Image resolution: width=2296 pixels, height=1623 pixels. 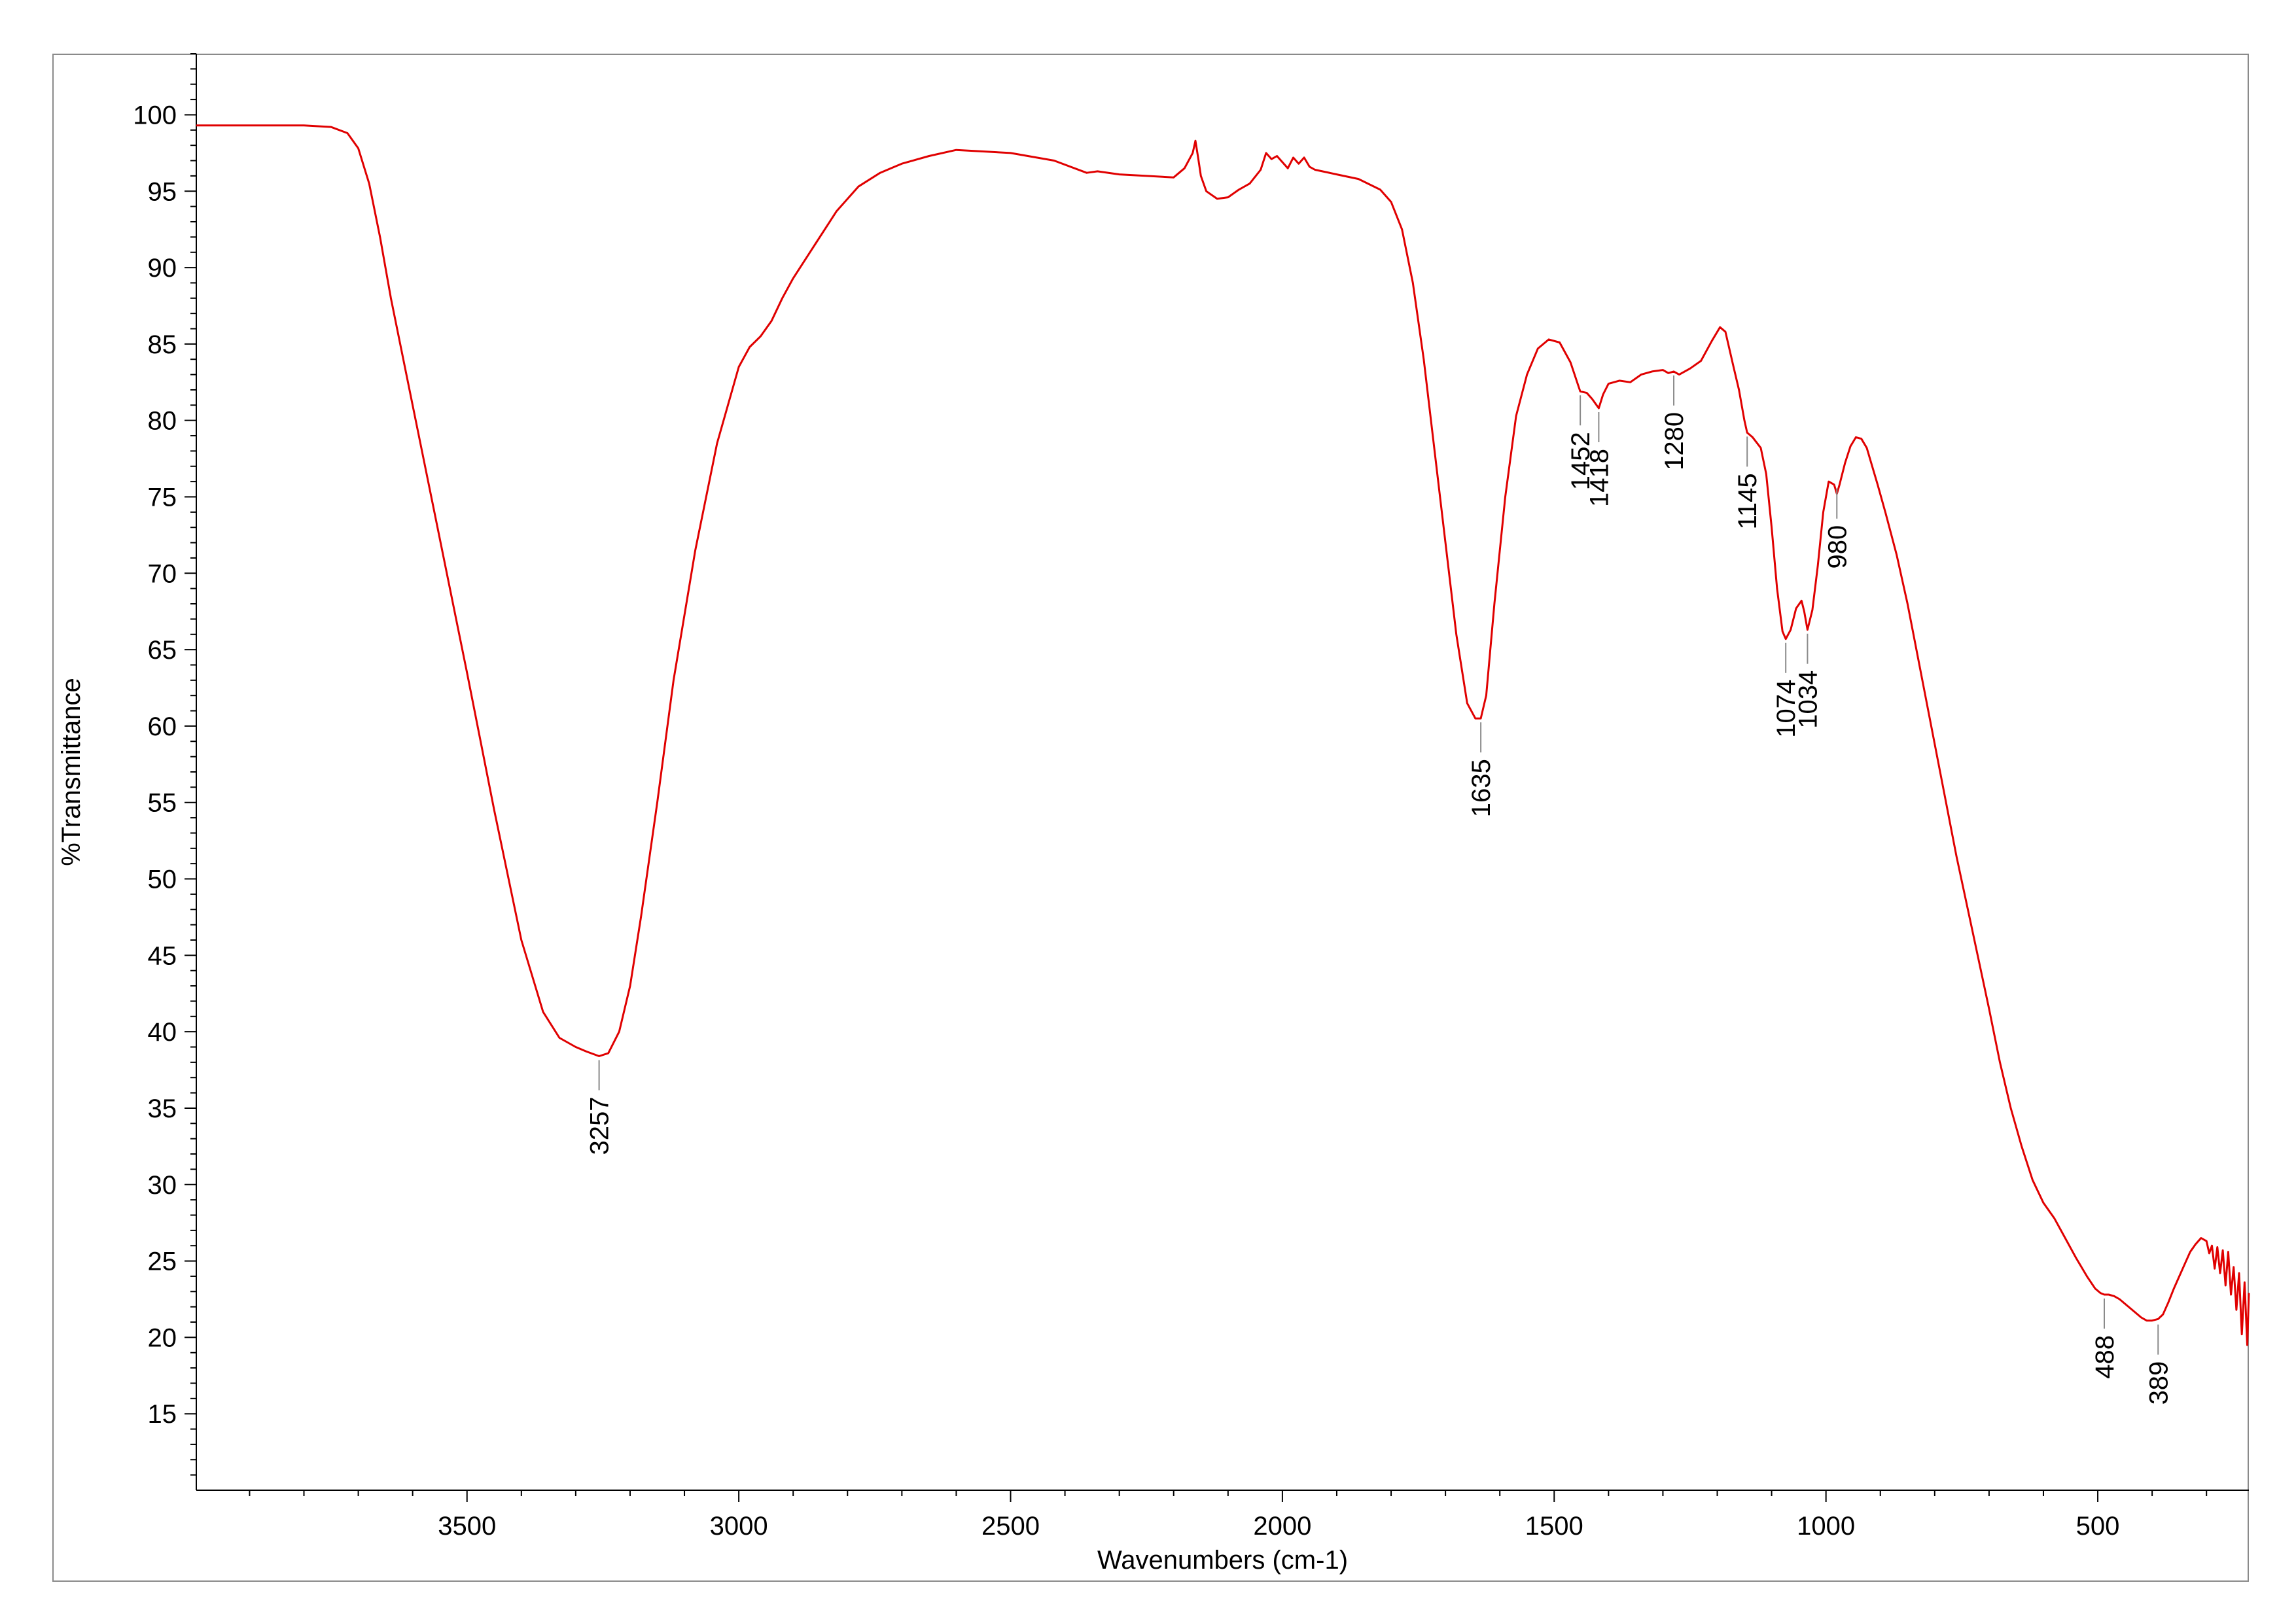 I want to click on peak-label: 980, so click(x=1838, y=547).